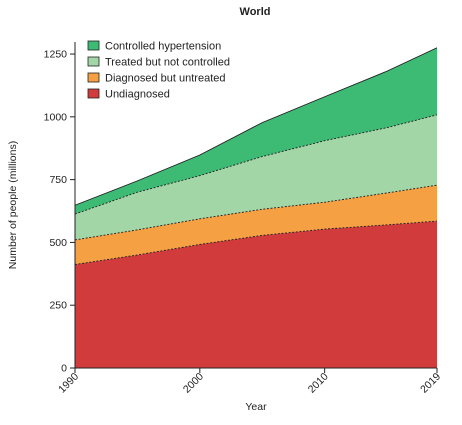 The width and height of the screenshot is (462, 425). Describe the element at coordinates (93, 93) in the screenshot. I see `legend-swatch-undiagnosed` at that location.